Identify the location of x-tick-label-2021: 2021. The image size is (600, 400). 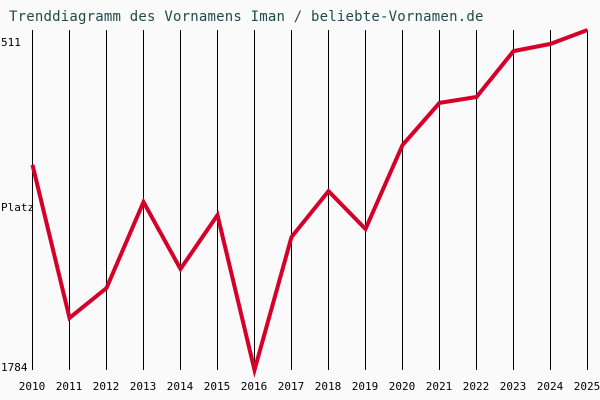
(439, 386).